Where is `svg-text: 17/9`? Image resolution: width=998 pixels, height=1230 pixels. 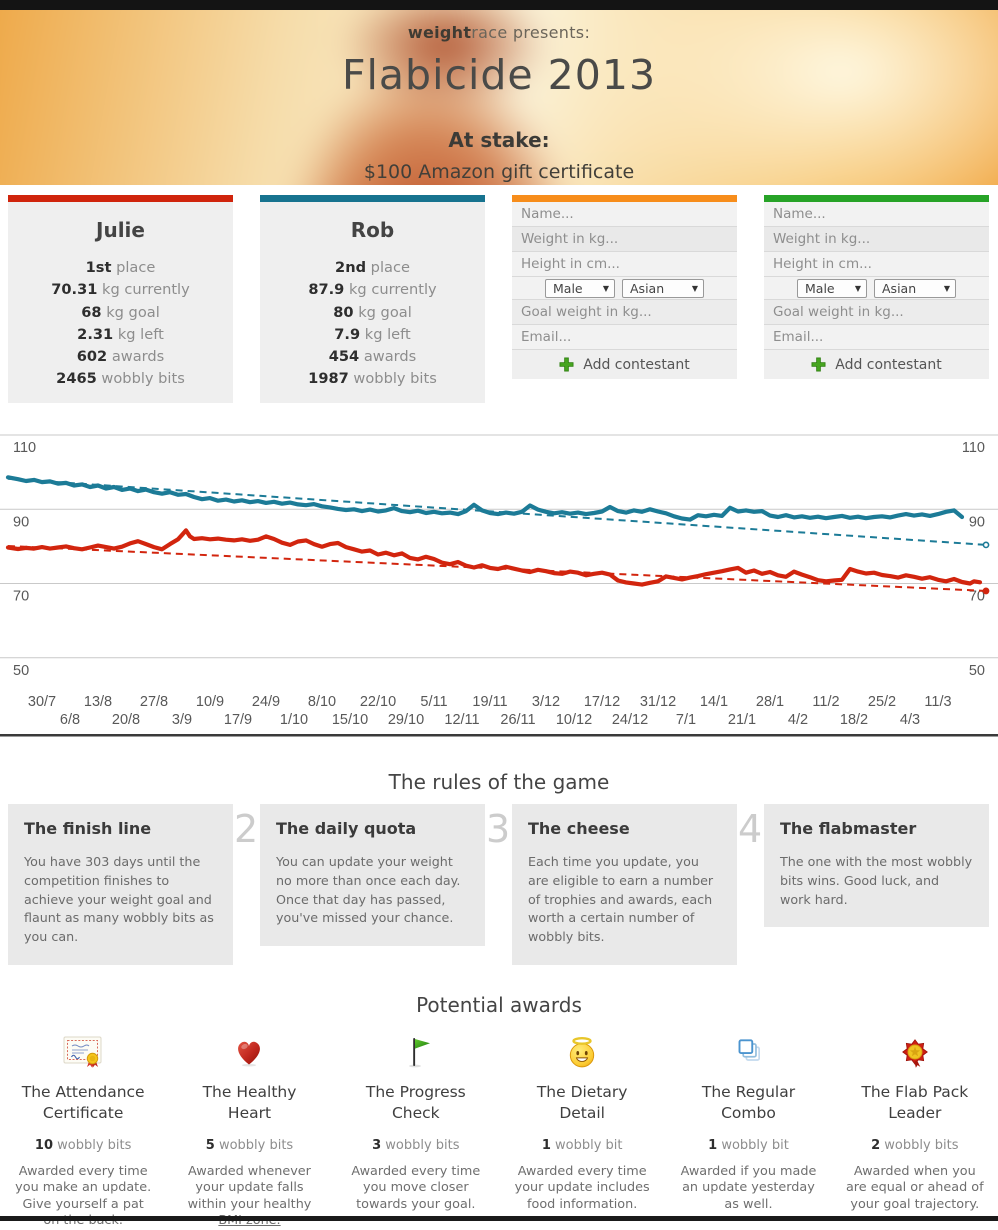
svg-text: 17/9 is located at coordinates (238, 720).